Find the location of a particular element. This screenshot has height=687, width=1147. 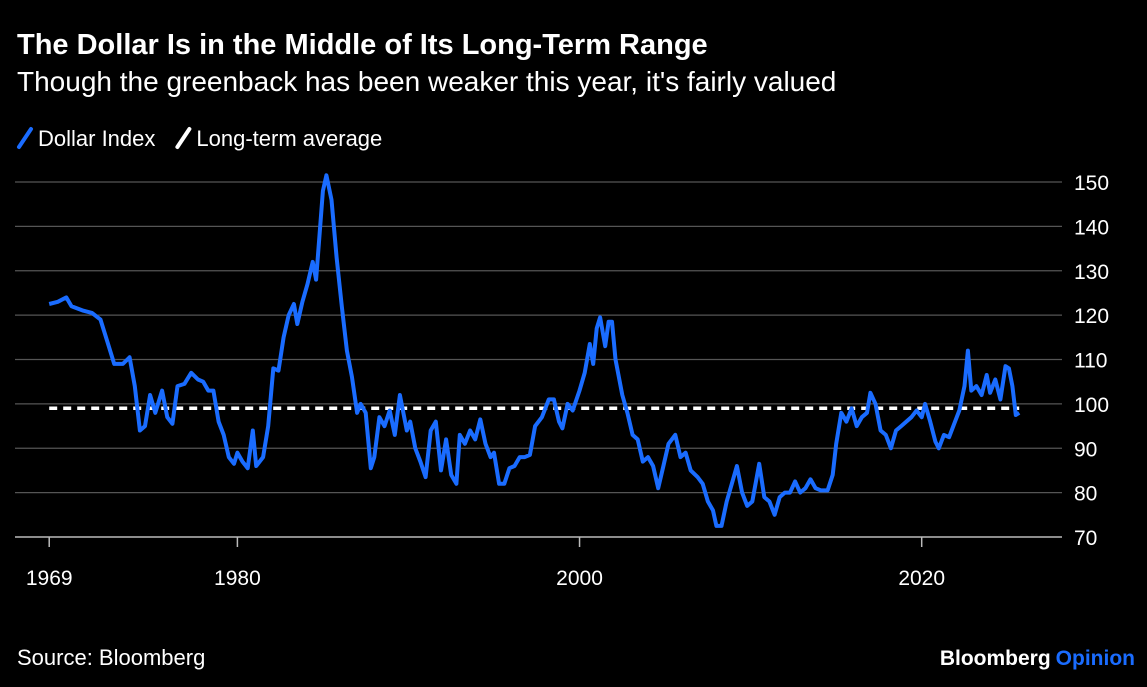

legend-label: Long-term average is located at coordinates (289, 138).